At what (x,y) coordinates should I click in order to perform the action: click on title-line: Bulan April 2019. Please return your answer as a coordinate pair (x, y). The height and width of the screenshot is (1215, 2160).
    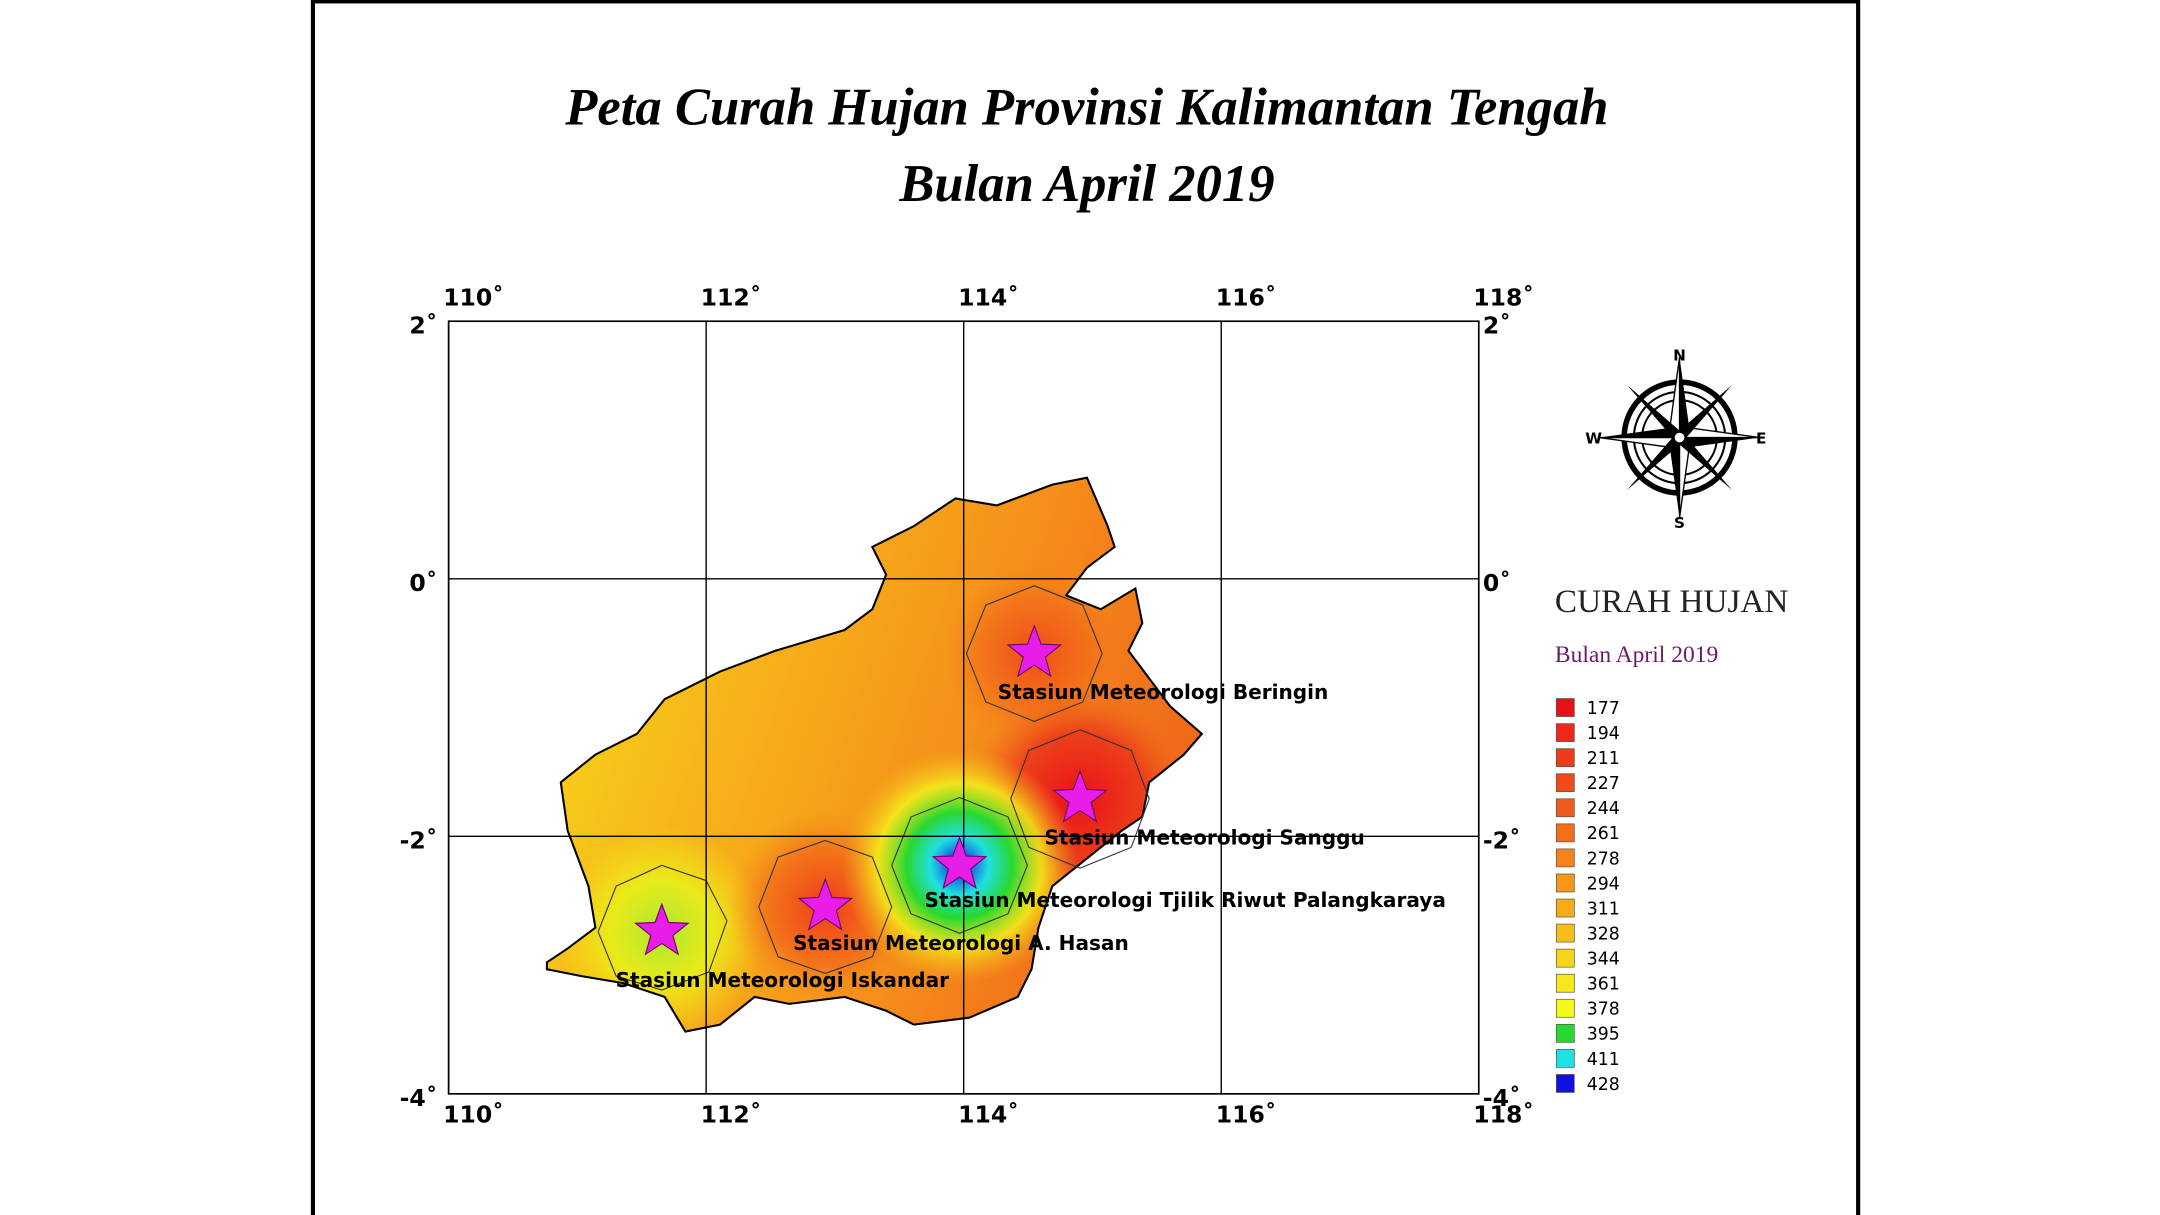
    Looking at the image, I should click on (1086, 184).